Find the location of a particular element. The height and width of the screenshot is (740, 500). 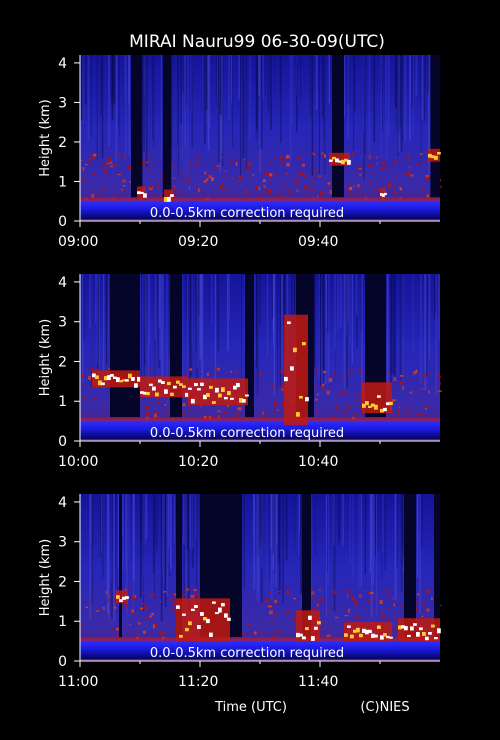

correction-note: 0.0-0.5km correction required is located at coordinates (247, 433).